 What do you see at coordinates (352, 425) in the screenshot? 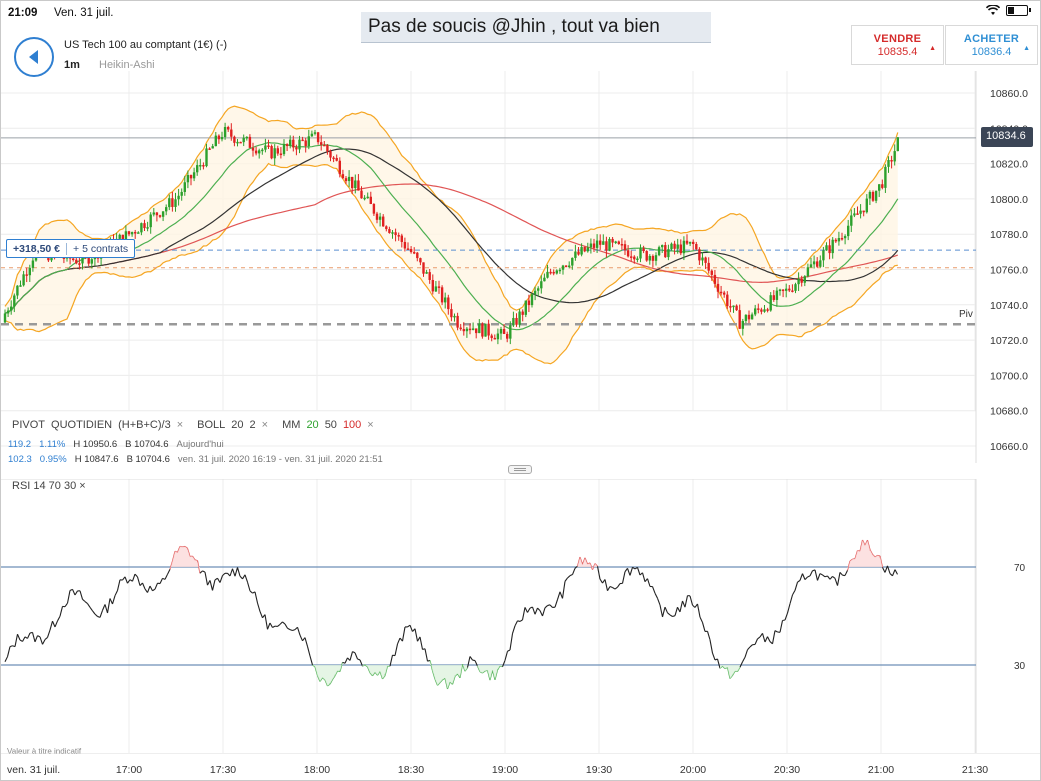
I see `mm-slow-period: 100` at bounding box center [352, 425].